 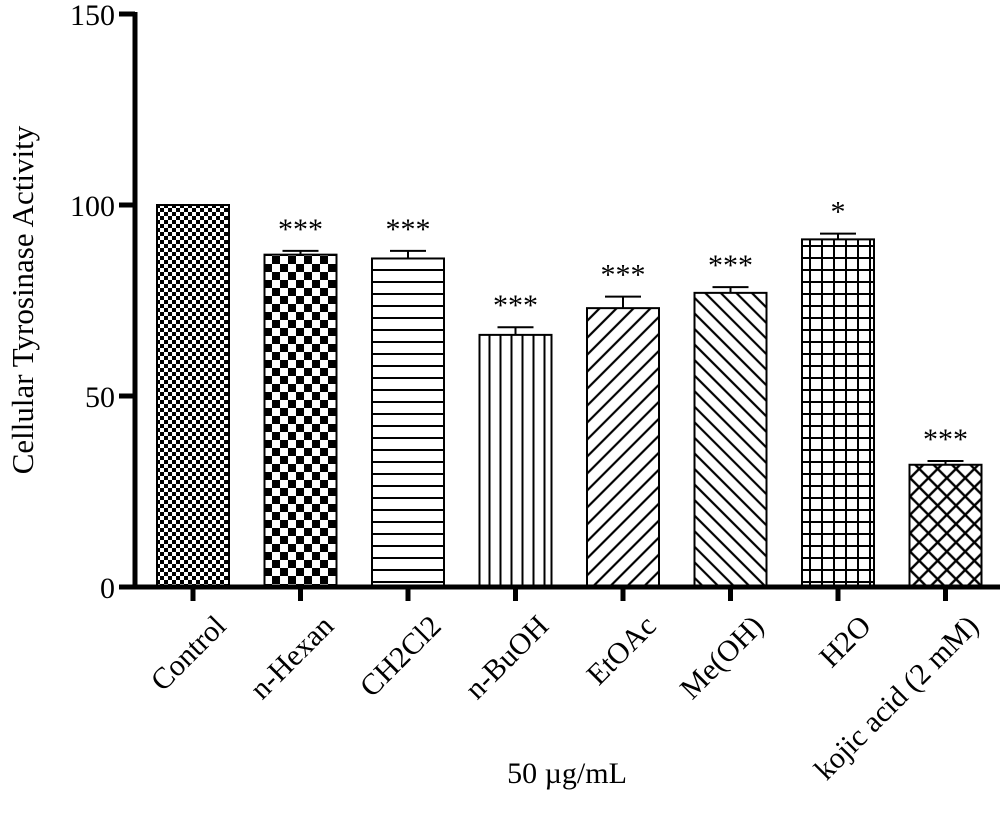 I want to click on x-tick-label: EtOAc, so click(x=621, y=650).